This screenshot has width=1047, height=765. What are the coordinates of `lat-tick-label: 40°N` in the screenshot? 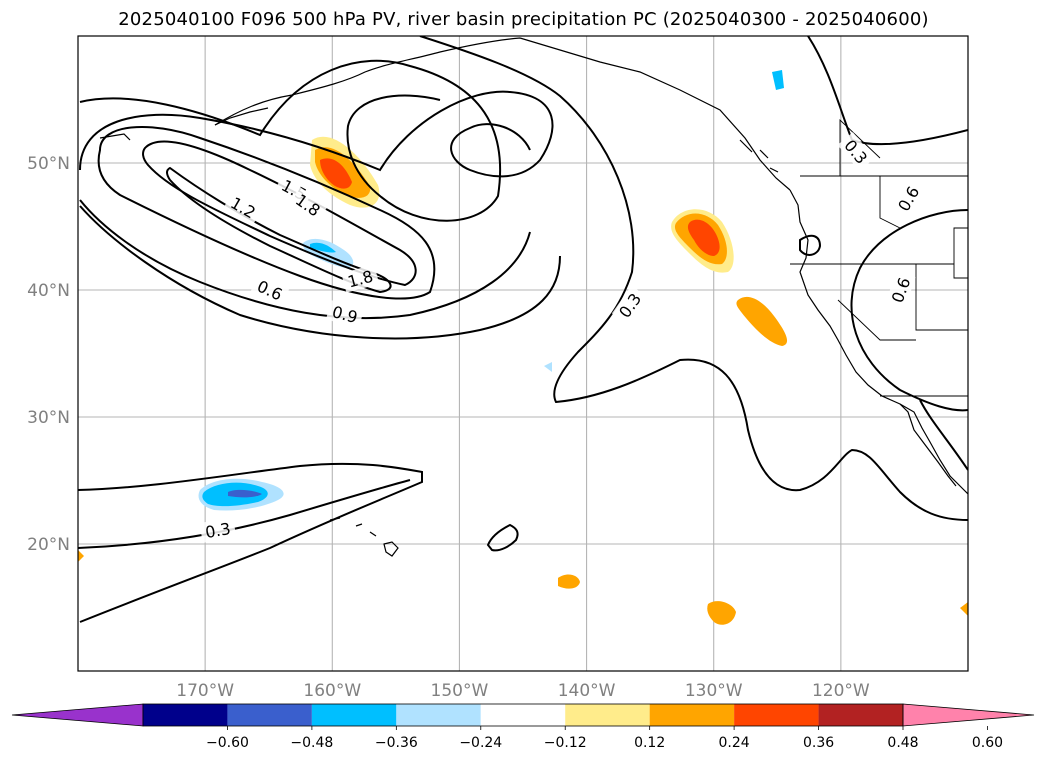 It's located at (48, 291).